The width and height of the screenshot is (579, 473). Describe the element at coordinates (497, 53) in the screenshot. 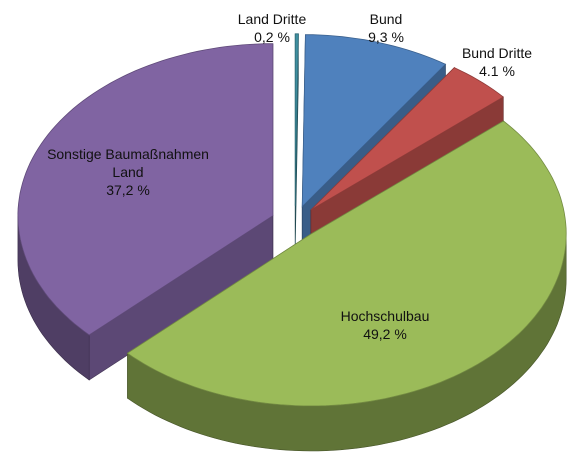

I see `category-label: Bund Dritte` at that location.